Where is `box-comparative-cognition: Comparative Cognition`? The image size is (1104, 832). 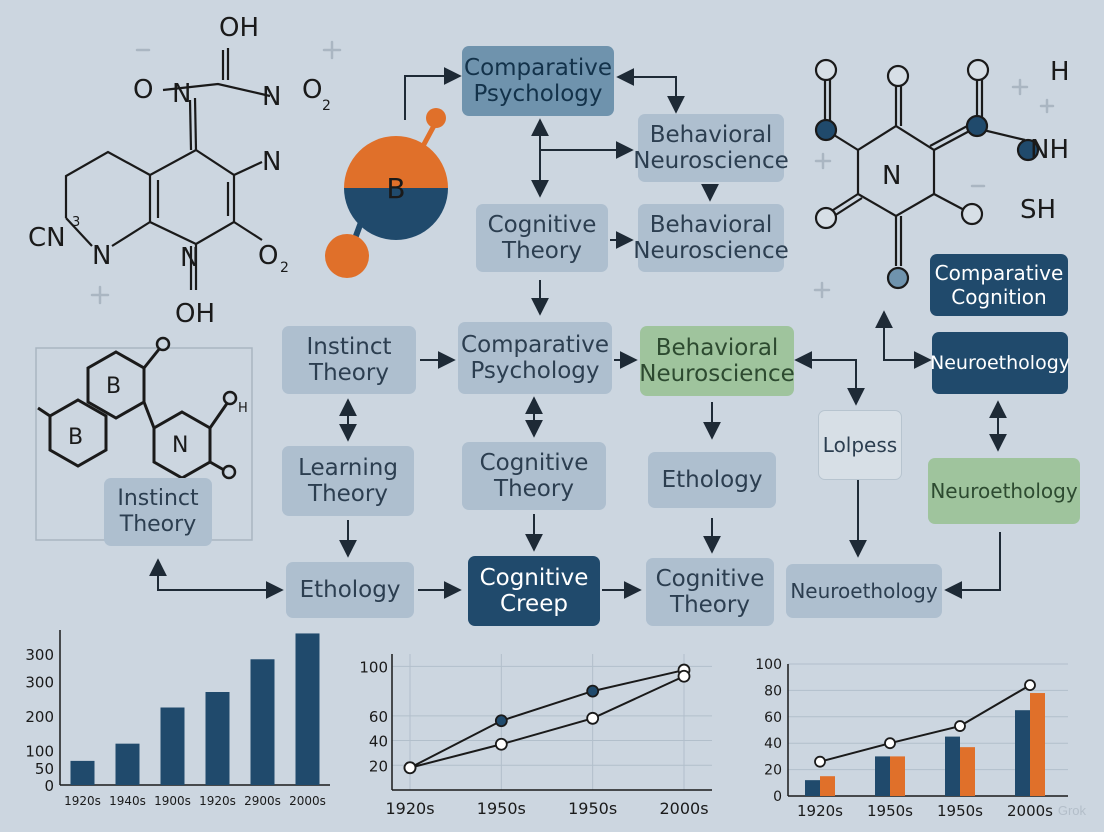
box-comparative-cognition: Comparative Cognition is located at coordinates (999, 285).